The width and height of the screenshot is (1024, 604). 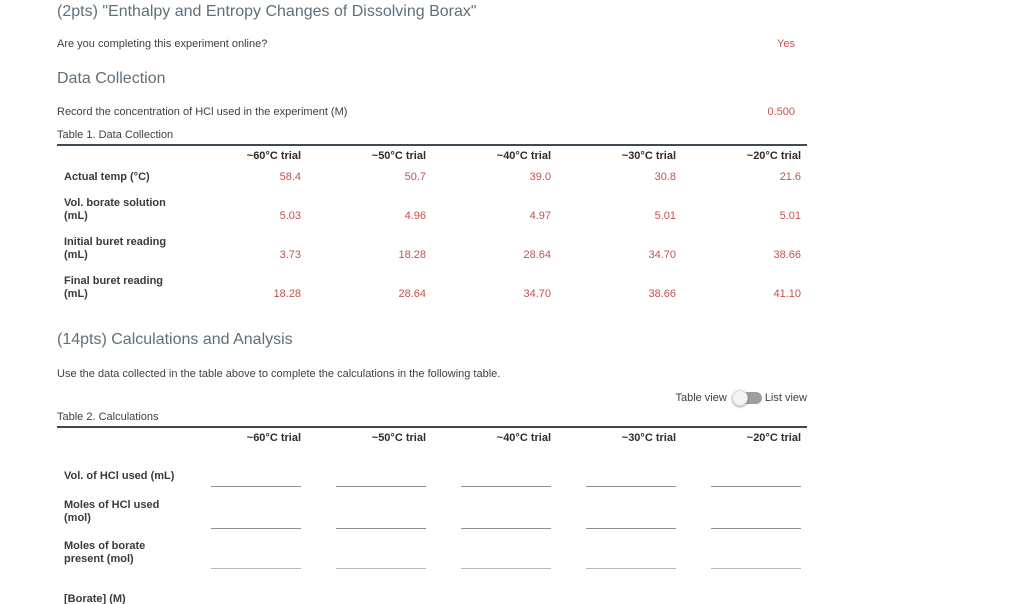 What do you see at coordinates (290, 177) in the screenshot?
I see `data-value: 58.4` at bounding box center [290, 177].